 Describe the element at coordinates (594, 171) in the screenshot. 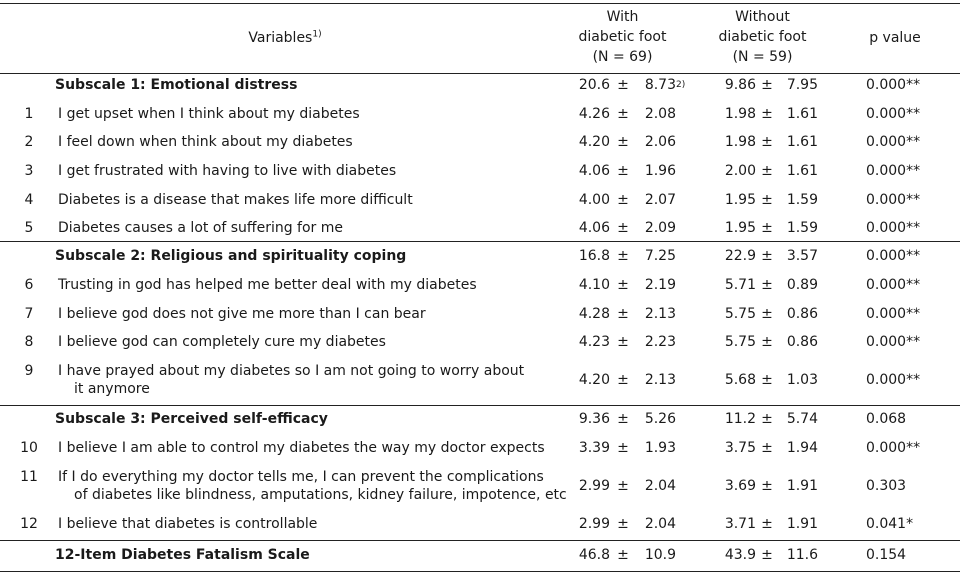

I see `with-mean: 4.06` at that location.